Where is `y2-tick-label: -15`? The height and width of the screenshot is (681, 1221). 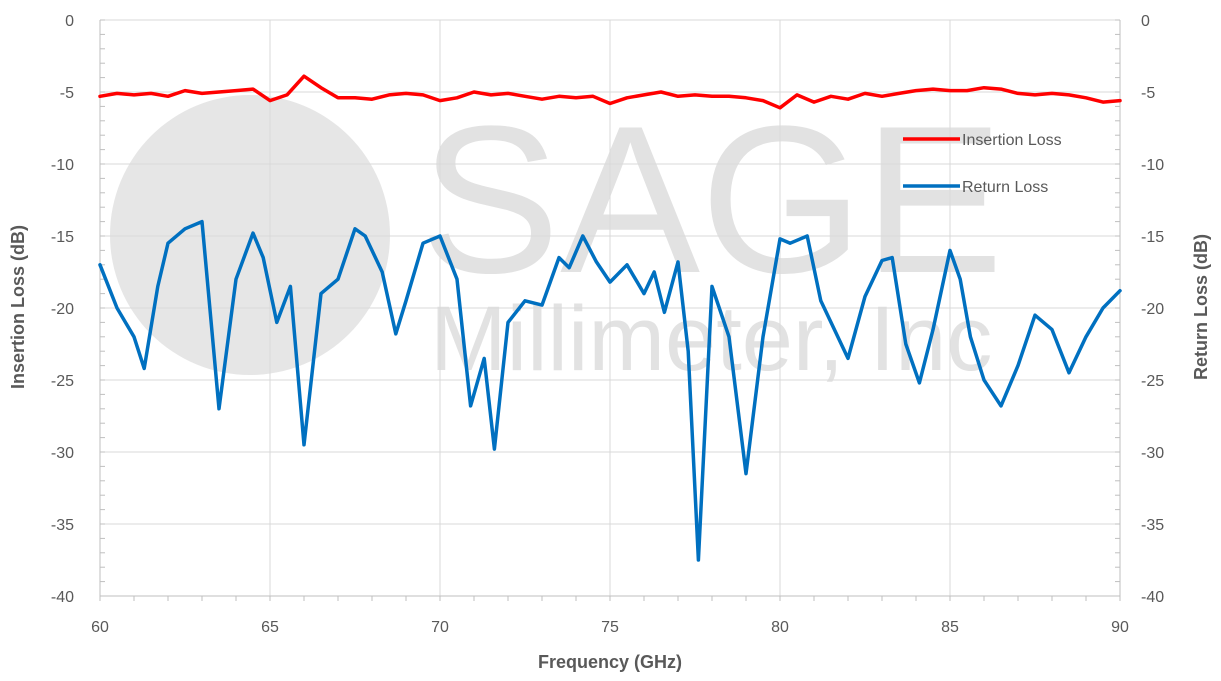
y2-tick-label: -15 is located at coordinates (1152, 237).